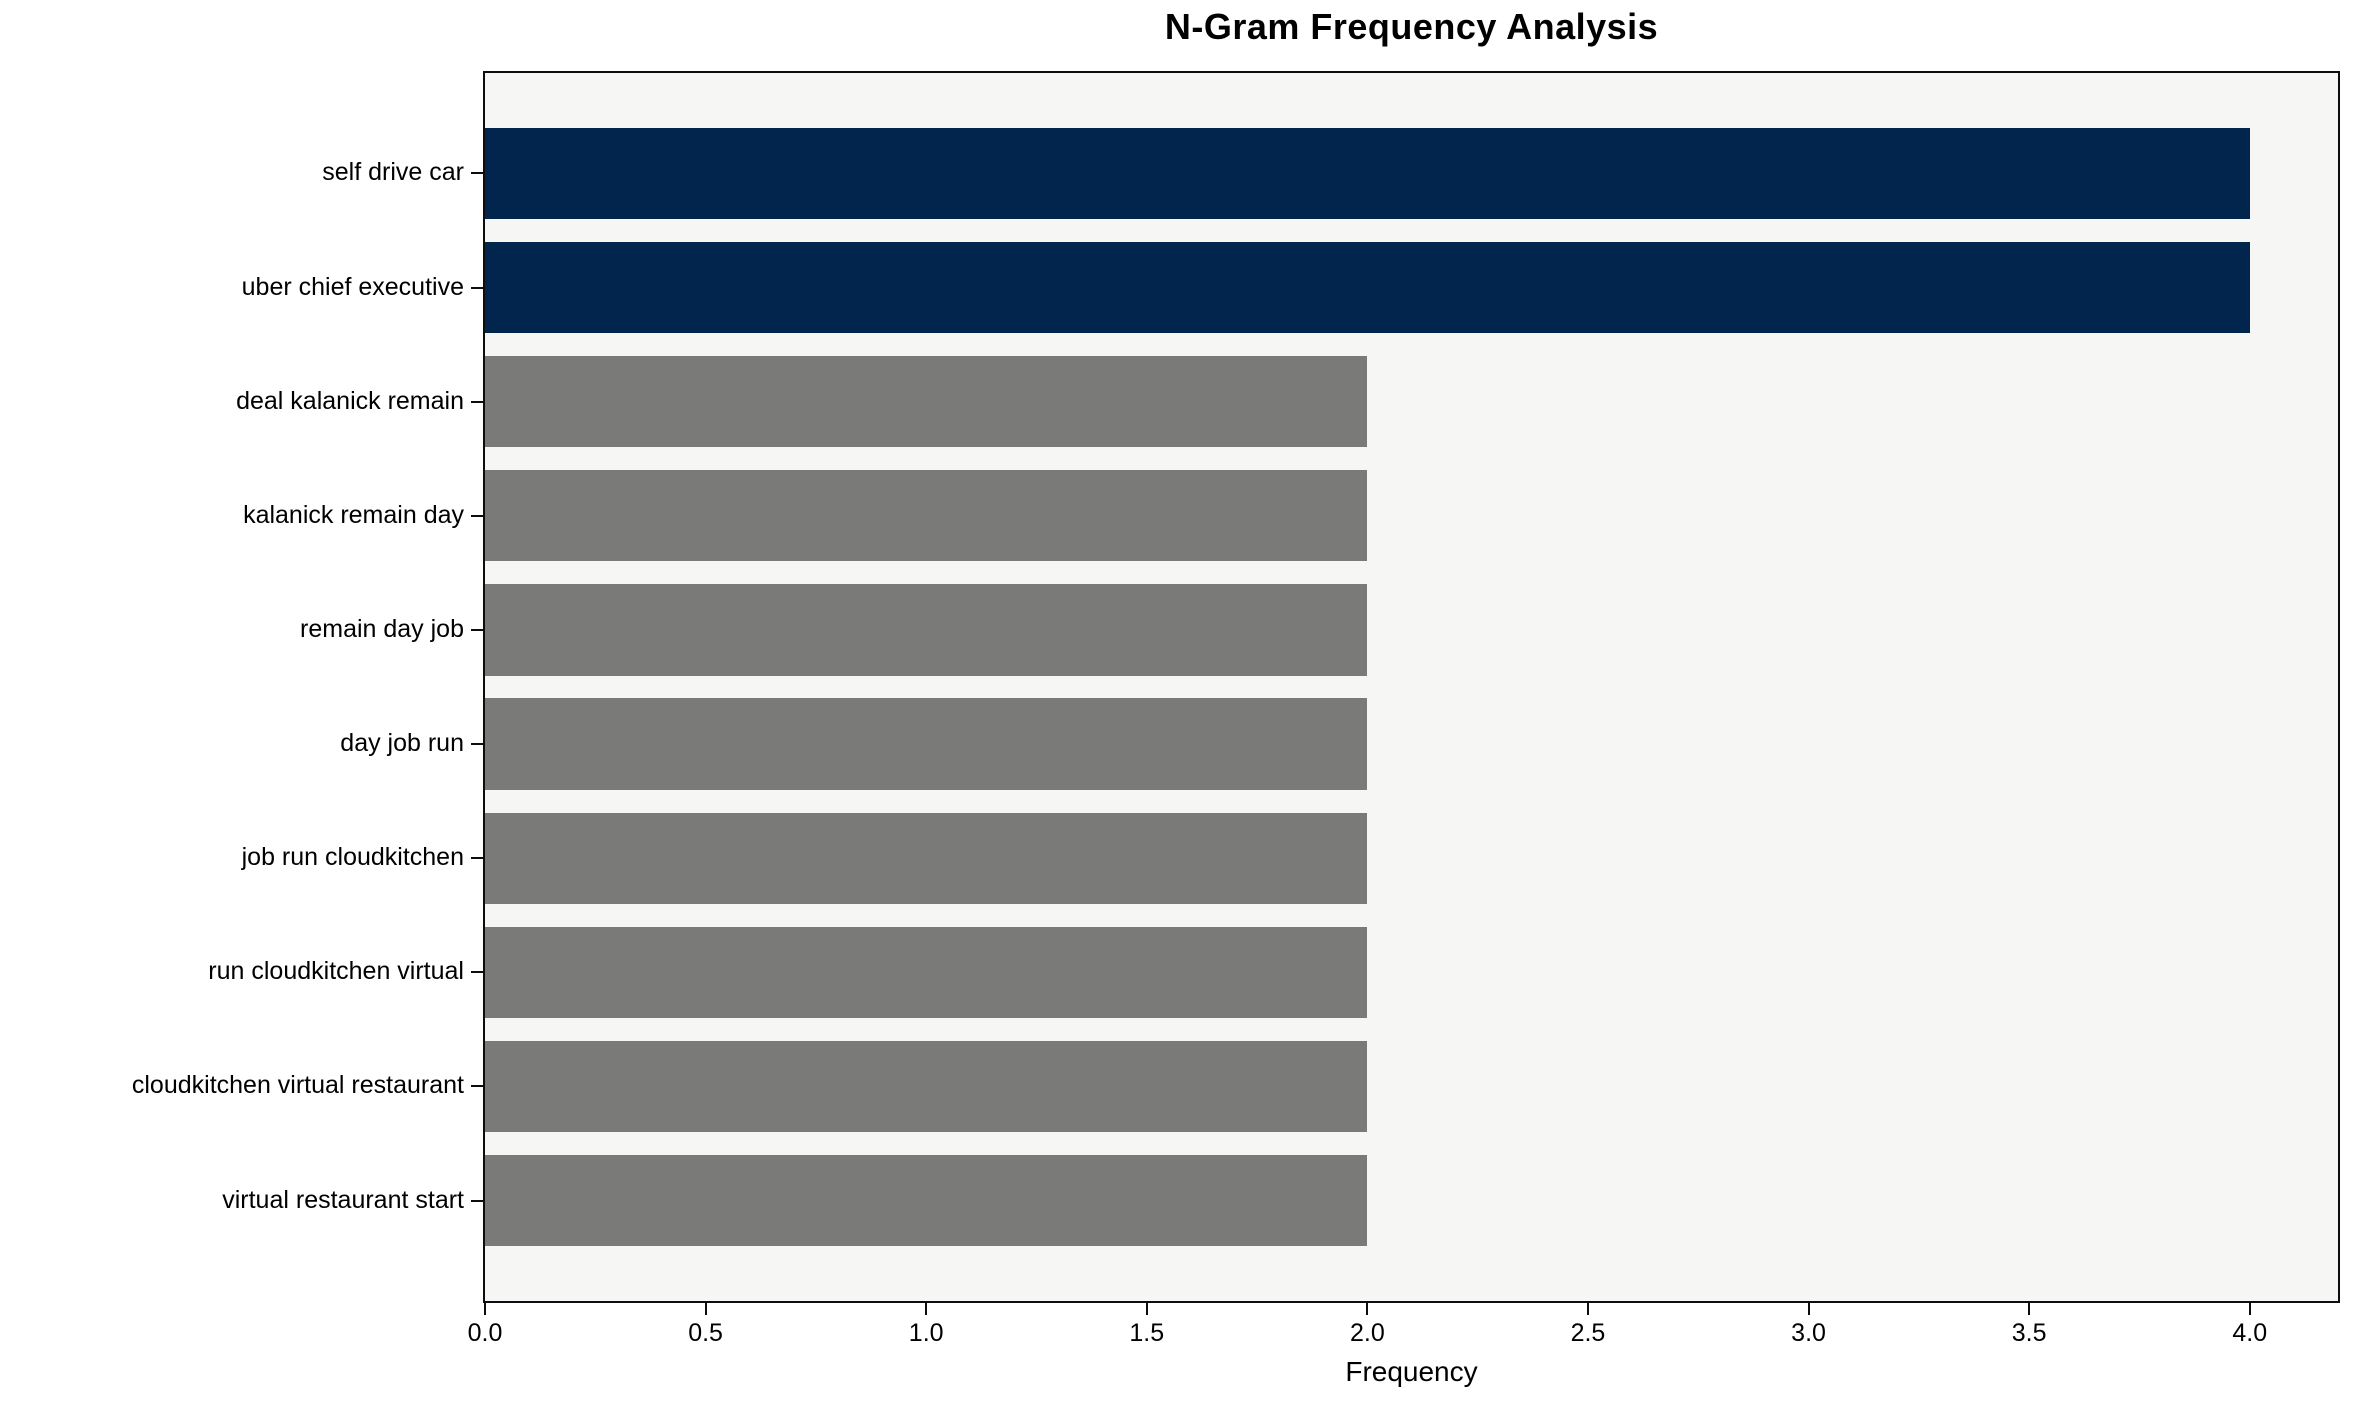 The width and height of the screenshot is (2362, 1414). I want to click on x-tick-label: 1.5, so click(1147, 1333).